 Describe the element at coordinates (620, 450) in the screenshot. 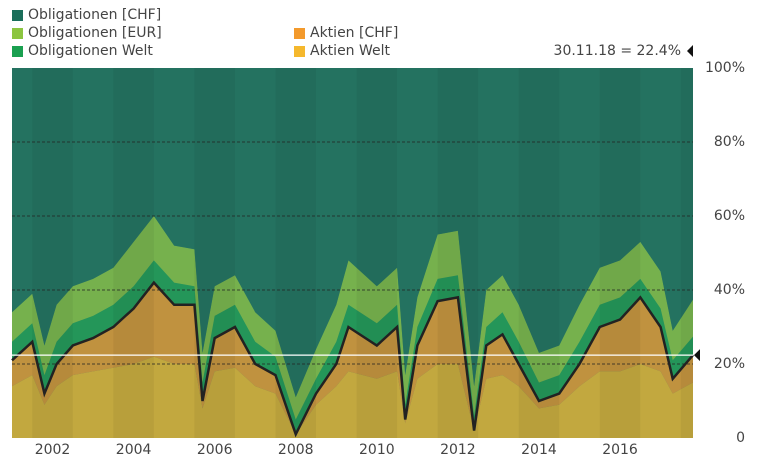

I see `x-tick-label: 2016` at that location.